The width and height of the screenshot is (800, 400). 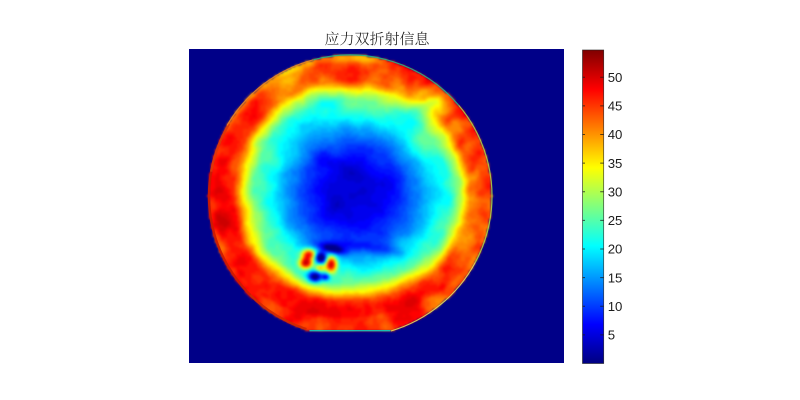 What do you see at coordinates (615, 77) in the screenshot?
I see `svg-text: 50` at bounding box center [615, 77].